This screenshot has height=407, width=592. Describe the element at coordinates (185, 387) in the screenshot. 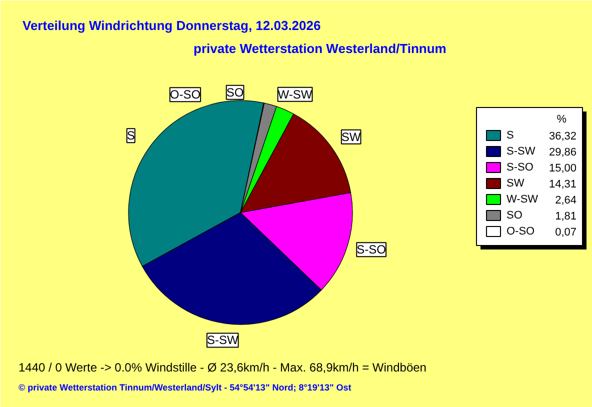

I see `text: © private Wetterstation Tinnum/Westerland/Sylt - 54°54'13" Nord; 8°19'13" Ost` at that location.